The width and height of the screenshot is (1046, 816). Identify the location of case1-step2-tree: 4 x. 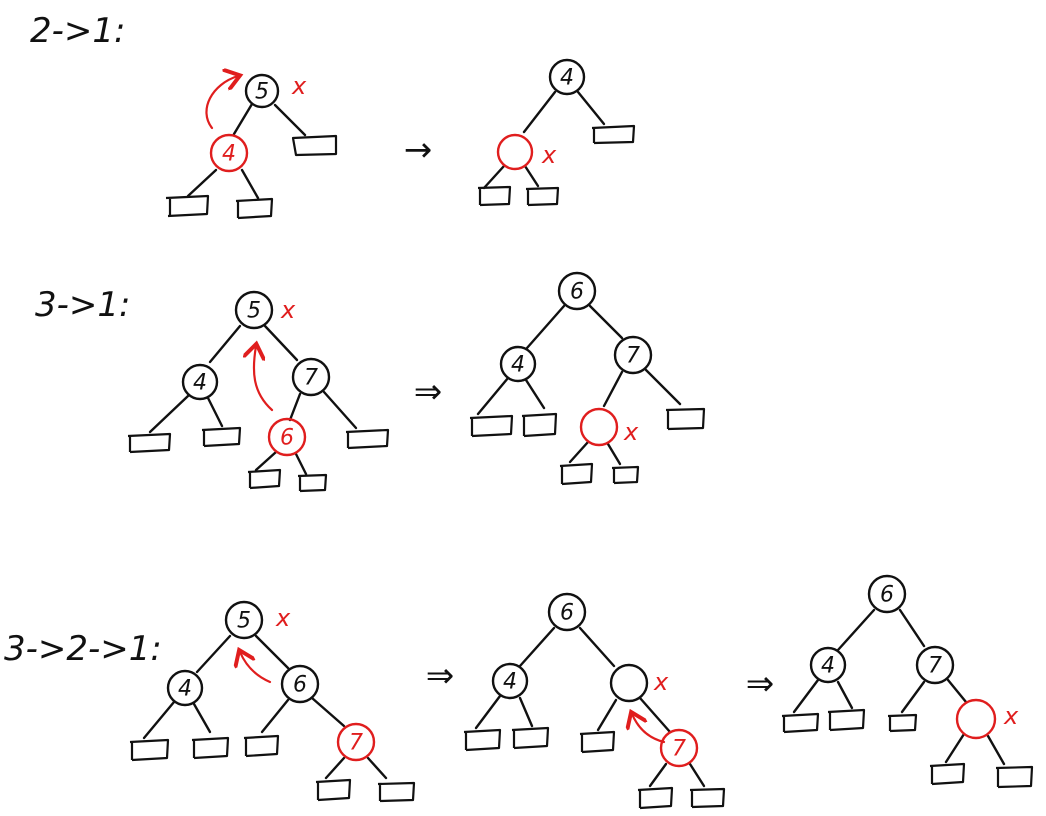
(556, 132).